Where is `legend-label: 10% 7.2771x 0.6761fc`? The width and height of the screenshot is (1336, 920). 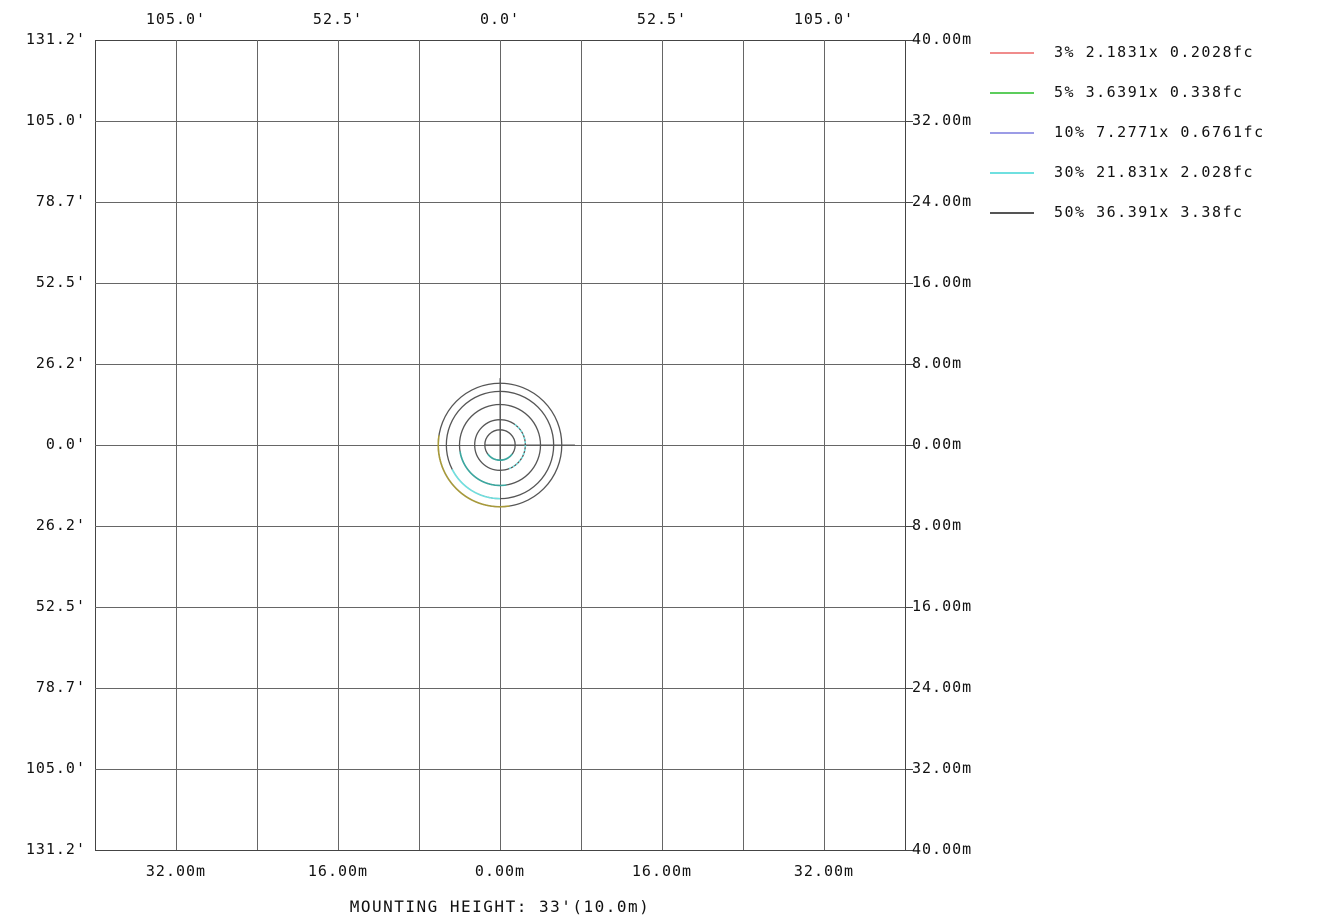
legend-label: 10% 7.2771x 0.6761fc is located at coordinates (1159, 132).